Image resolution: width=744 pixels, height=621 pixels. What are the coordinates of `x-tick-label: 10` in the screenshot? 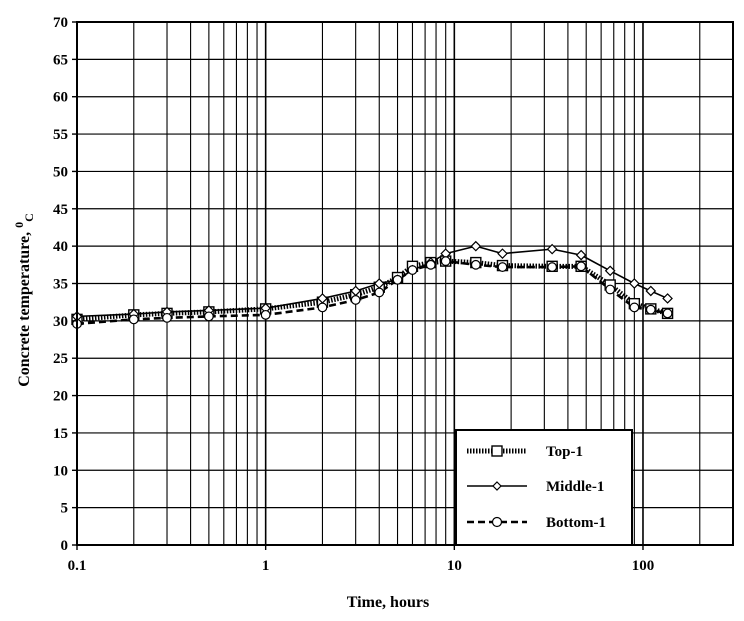 It's located at (454, 566).